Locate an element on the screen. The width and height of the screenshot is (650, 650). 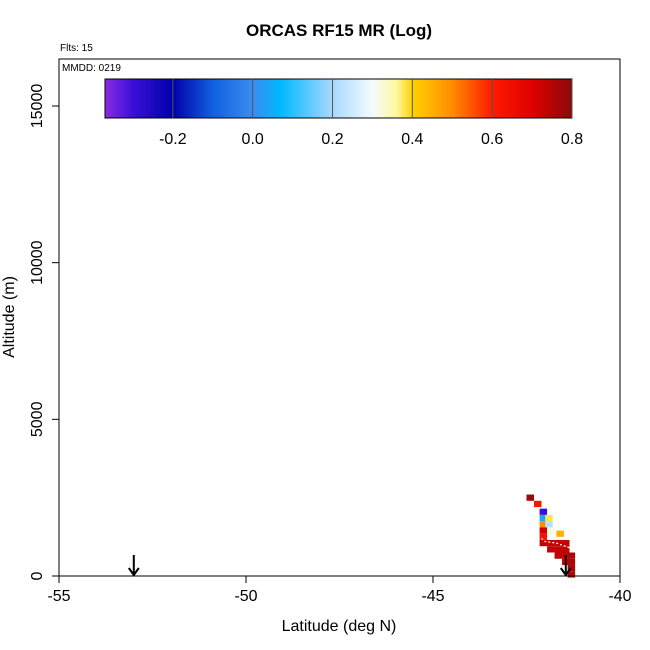
y-axis: 0 5000 10000 15000 is located at coordinates (44, 332).